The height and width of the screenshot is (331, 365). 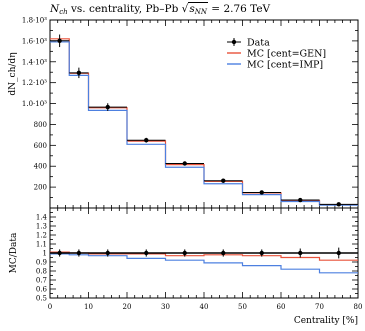 What do you see at coordinates (55, 9) in the screenshot?
I see `title-n: N` at bounding box center [55, 9].